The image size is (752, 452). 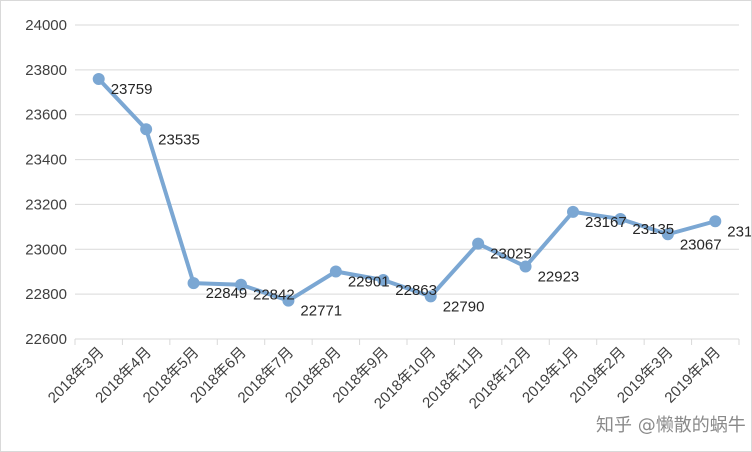 I want to click on y-tick-label: 23600, so click(x=46, y=115).